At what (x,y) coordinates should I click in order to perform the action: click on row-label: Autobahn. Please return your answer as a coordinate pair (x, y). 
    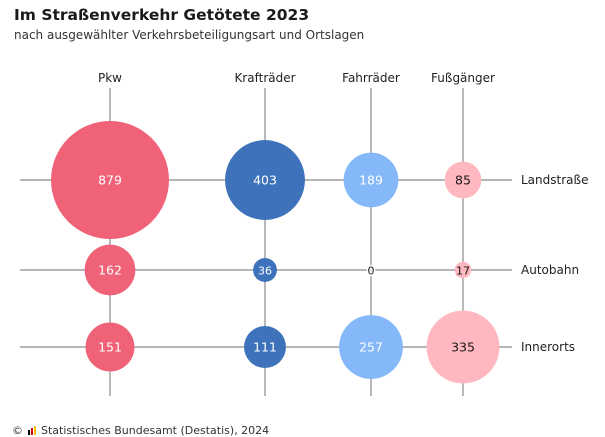
    Looking at the image, I should click on (550, 270).